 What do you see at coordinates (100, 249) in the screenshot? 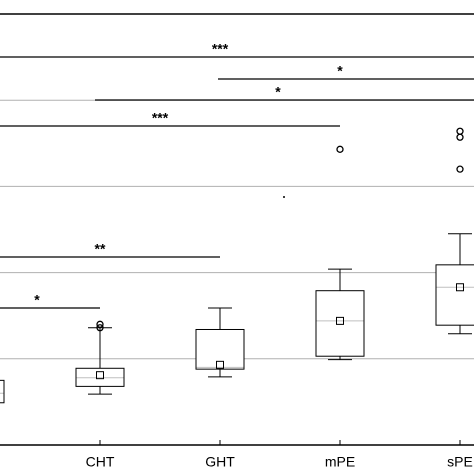
I see `significance-label: **` at bounding box center [100, 249].